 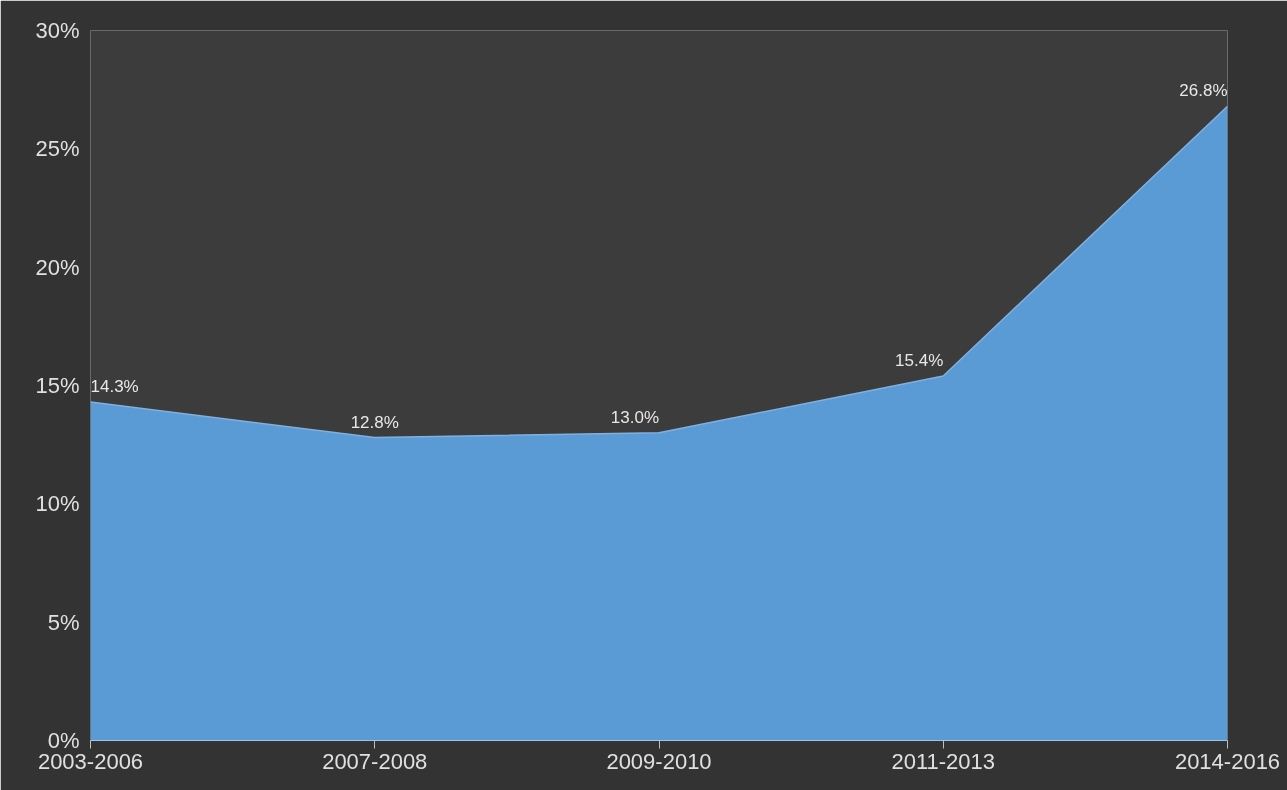 I want to click on y-tick-label: 30%, so click(x=57, y=30).